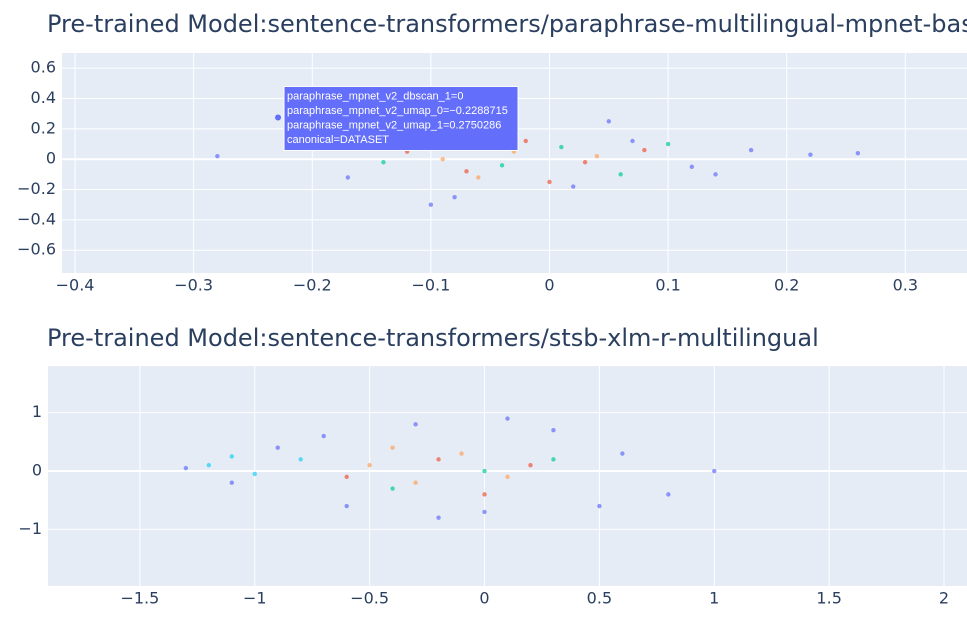  What do you see at coordinates (786, 285) in the screenshot?
I see `x-tick-label: 0.2` at bounding box center [786, 285].